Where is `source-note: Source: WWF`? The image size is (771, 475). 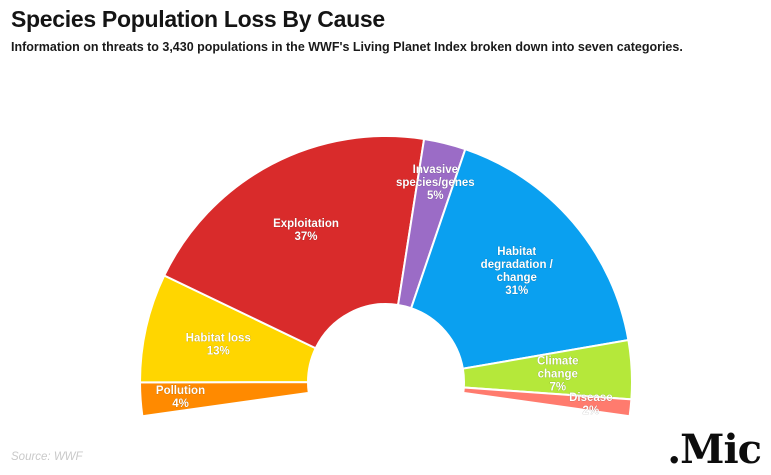 source-note: Source: WWF is located at coordinates (47, 457).